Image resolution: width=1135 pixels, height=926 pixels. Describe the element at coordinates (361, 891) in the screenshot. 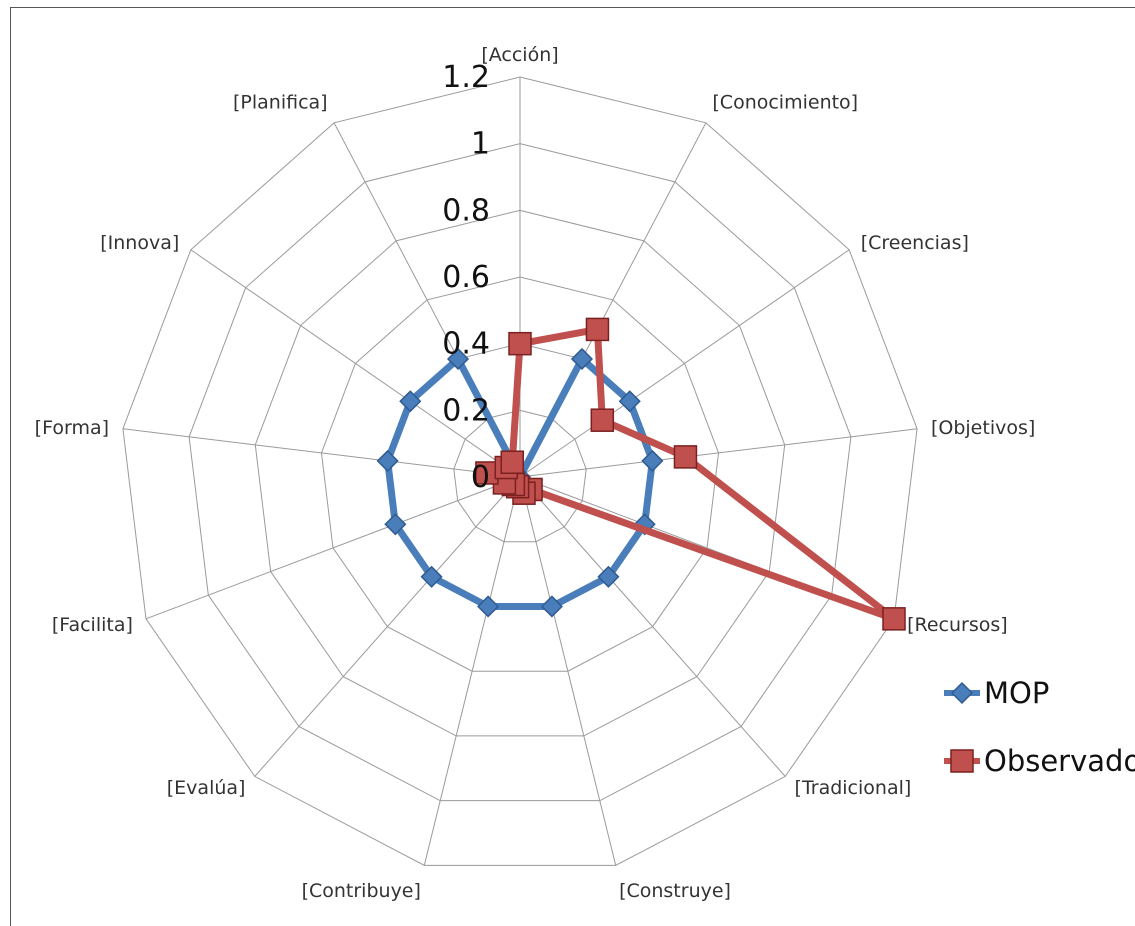

I see `category-label: [Contribuye]` at that location.